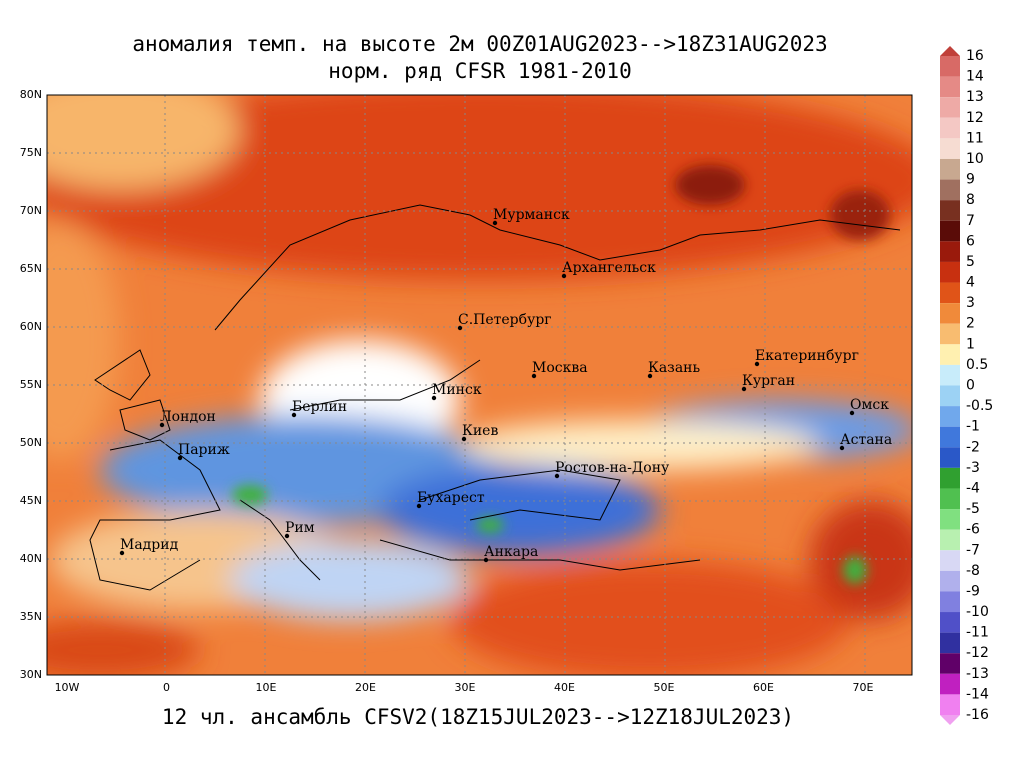 The width and height of the screenshot is (1024, 772). I want to click on colorbar-label: 14, so click(975, 77).